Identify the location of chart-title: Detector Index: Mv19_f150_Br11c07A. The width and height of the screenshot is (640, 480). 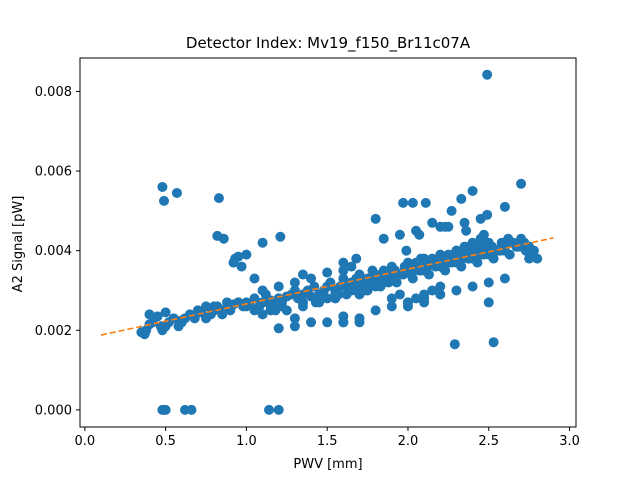
(328, 43).